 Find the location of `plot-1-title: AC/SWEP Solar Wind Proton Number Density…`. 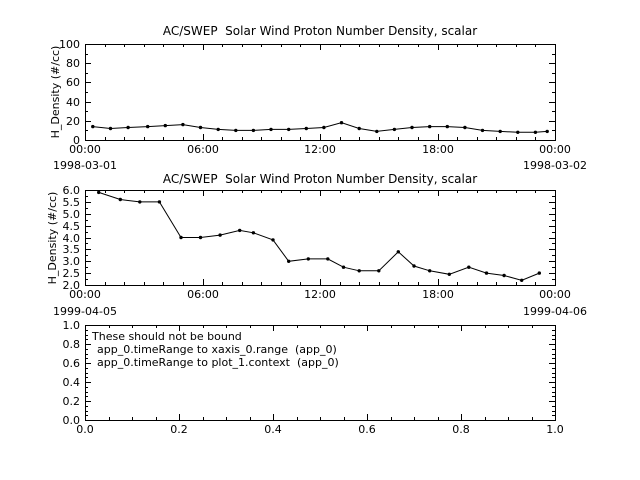

plot-1-title: AC/SWEP Solar Wind Proton Number Density… is located at coordinates (320, 31).